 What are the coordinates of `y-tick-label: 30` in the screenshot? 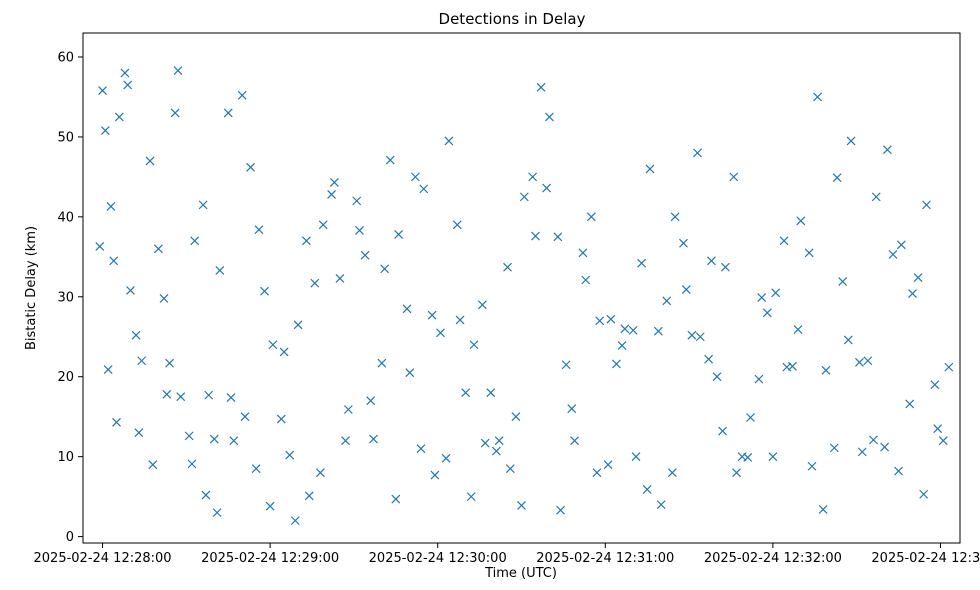 It's located at (65, 297).